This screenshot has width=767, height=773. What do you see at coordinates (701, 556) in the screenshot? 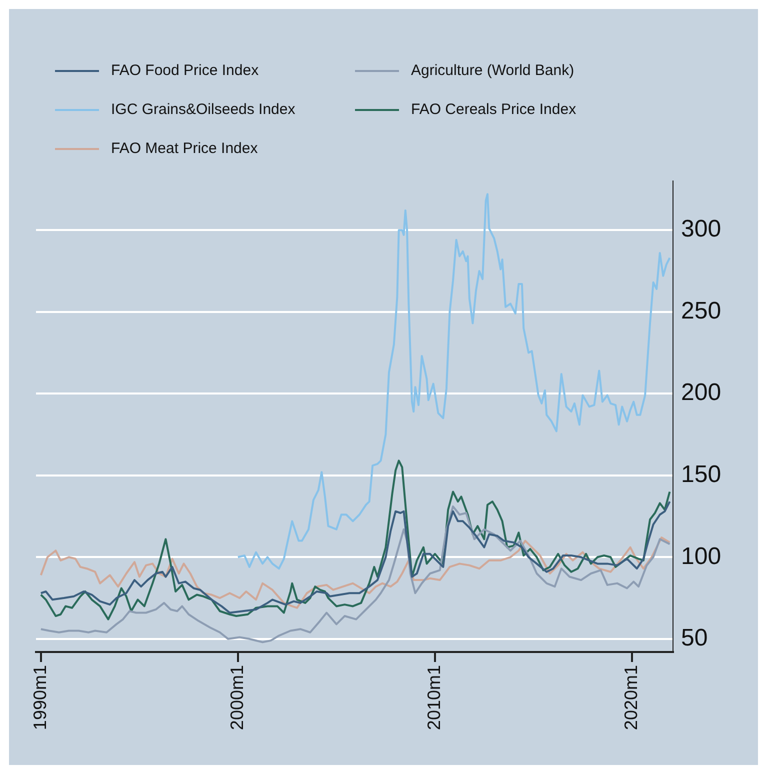
I see `y-tick-label: 100` at bounding box center [701, 556].